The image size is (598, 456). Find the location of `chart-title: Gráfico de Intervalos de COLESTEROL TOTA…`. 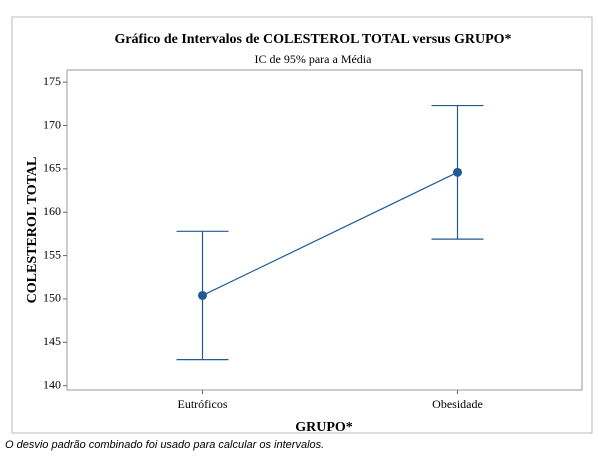

chart-title: Gráfico de Intervalos de COLESTEROL TOTA… is located at coordinates (312, 39).